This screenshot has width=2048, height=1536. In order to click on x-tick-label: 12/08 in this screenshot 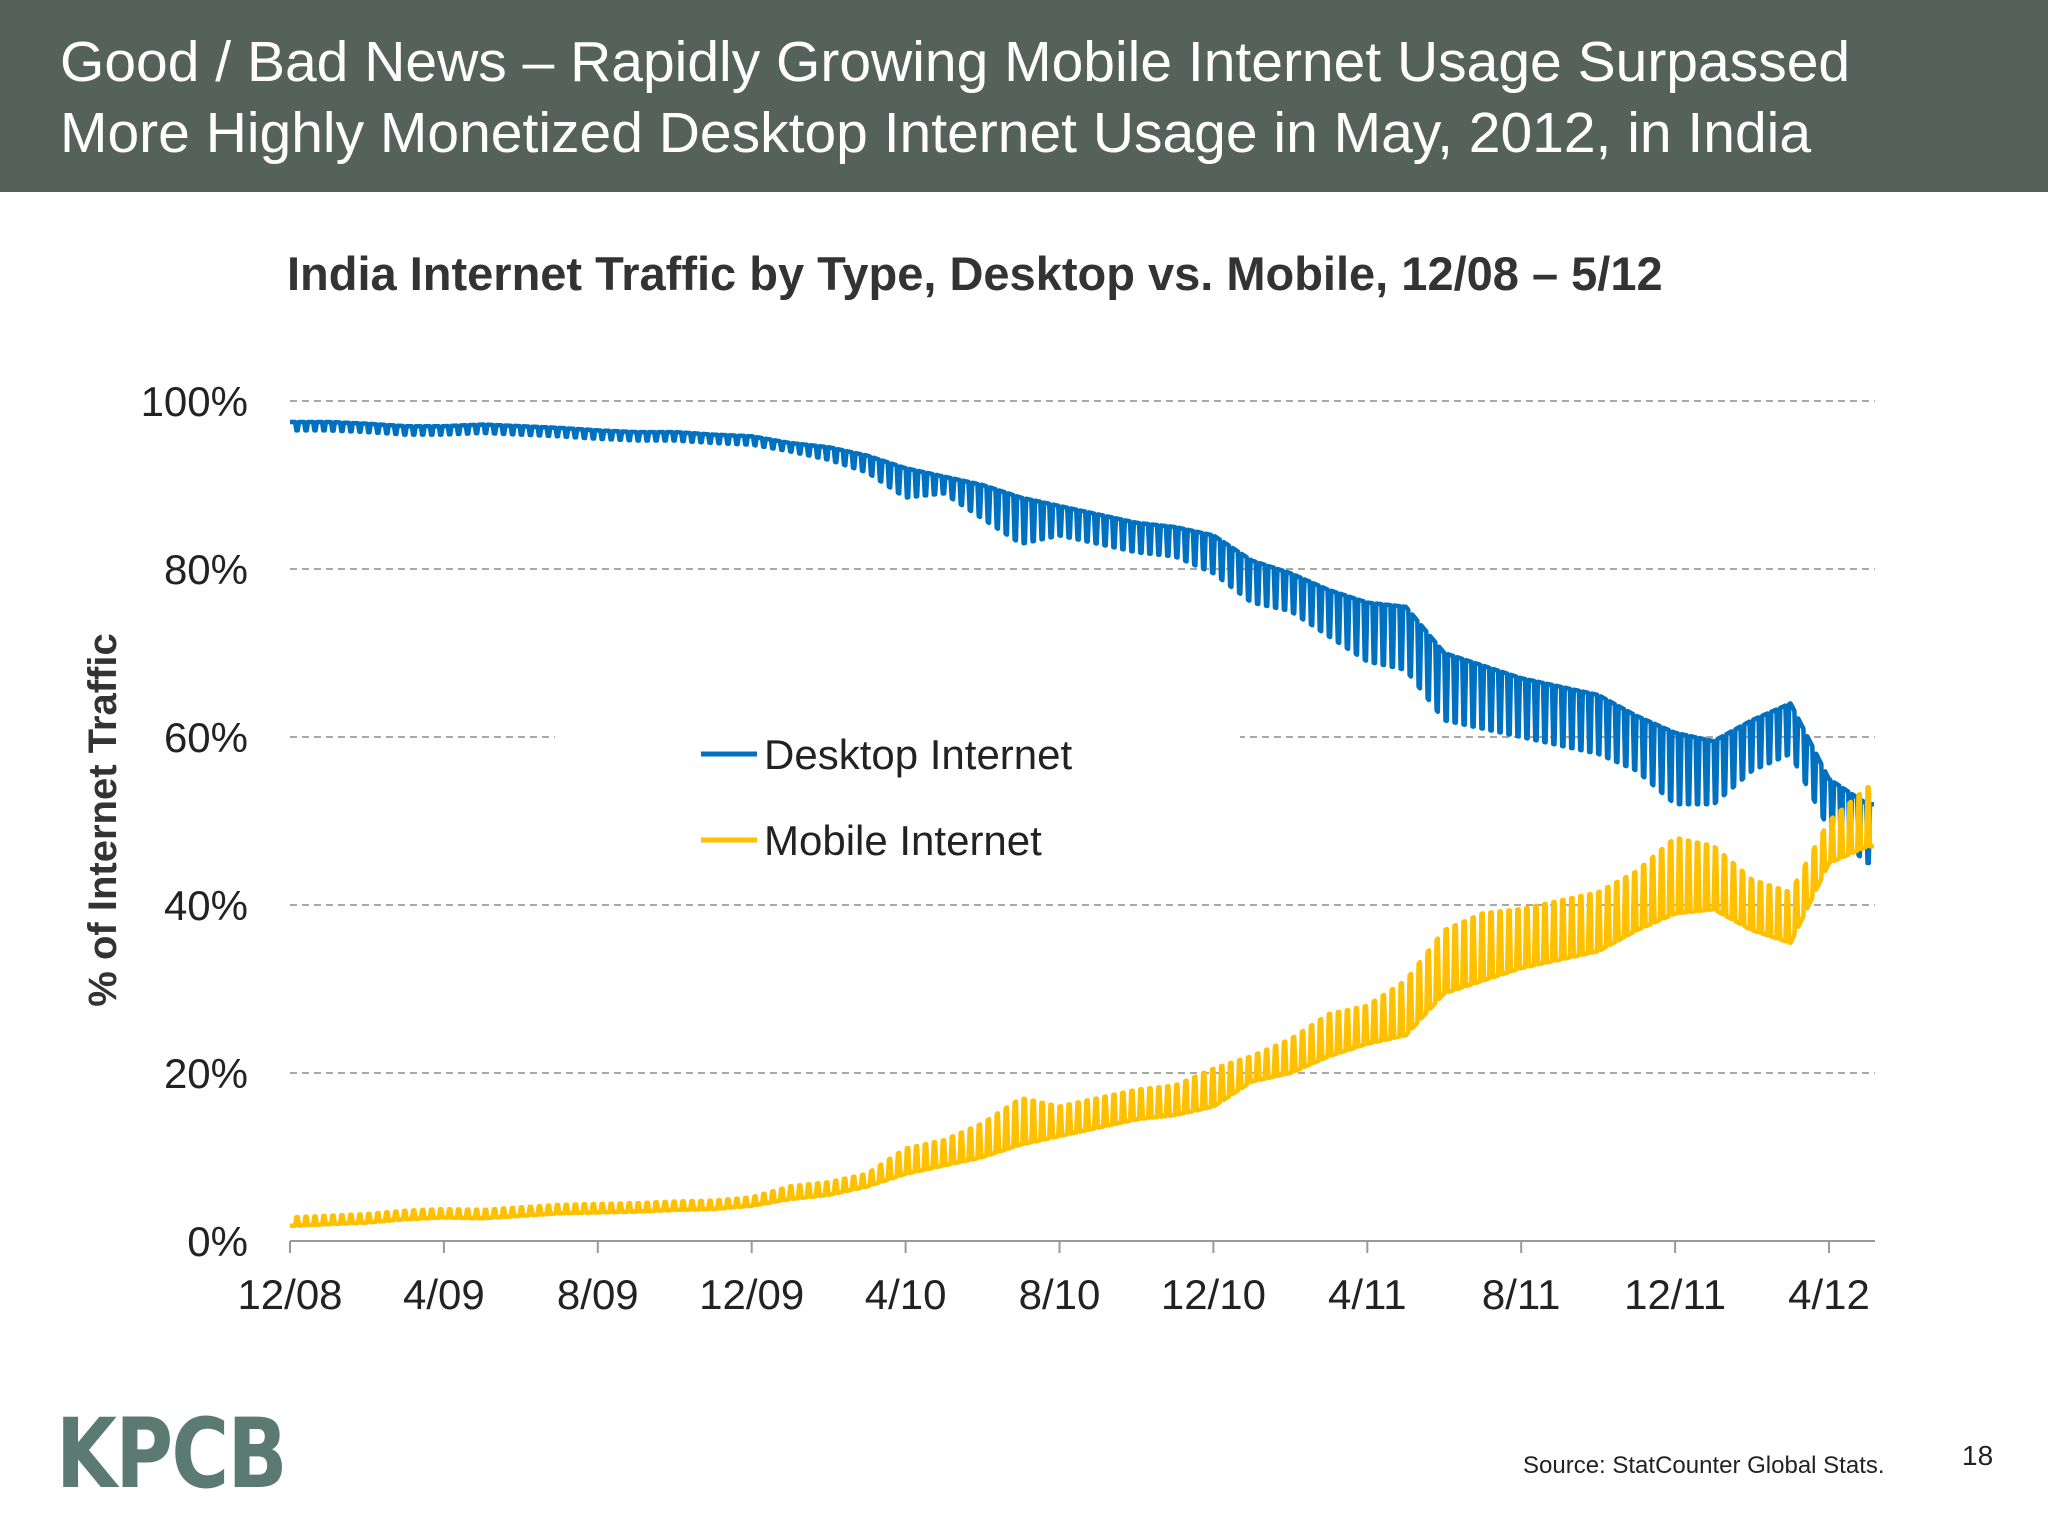, I will do `click(289, 1294)`.